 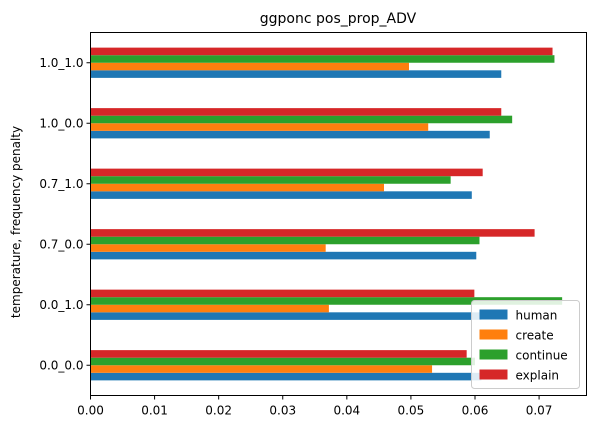 I want to click on bar-continue-0.7_1.0, so click(x=271, y=180).